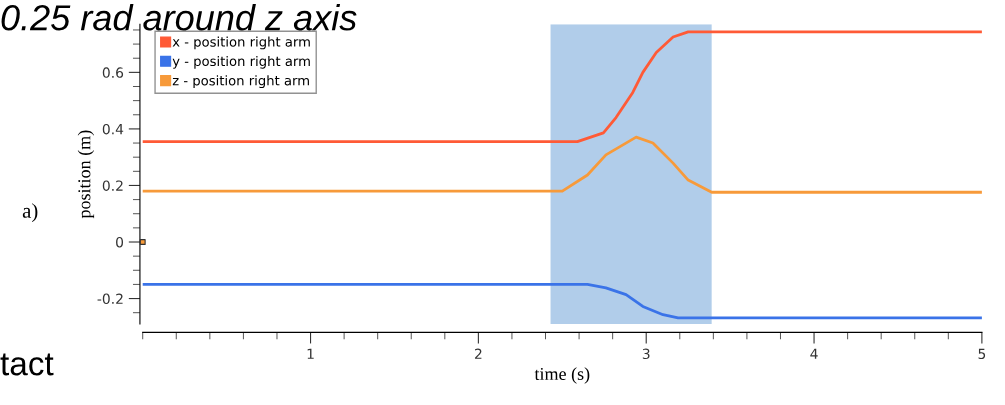 This screenshot has width=1005, height=405. What do you see at coordinates (120, 242) in the screenshot?
I see `y-tick-label: 0` at bounding box center [120, 242].